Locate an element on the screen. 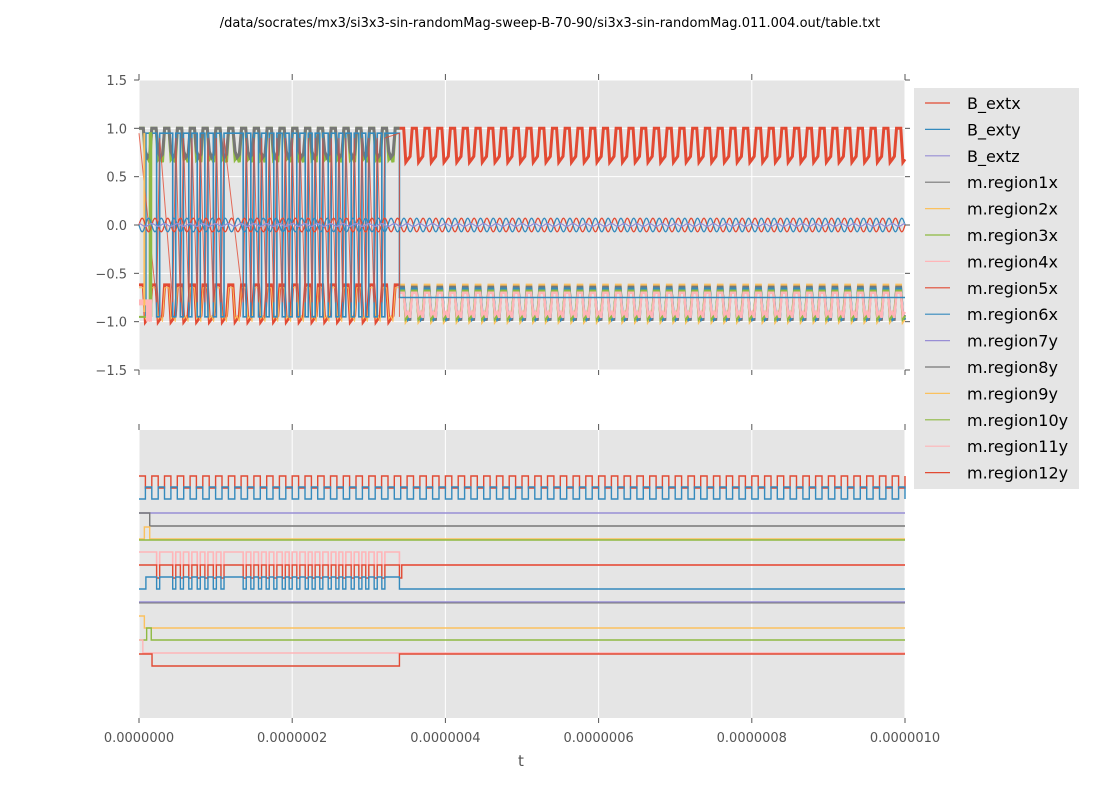 The width and height of the screenshot is (1100, 800). legend-label: m.region1x is located at coordinates (1012, 182).